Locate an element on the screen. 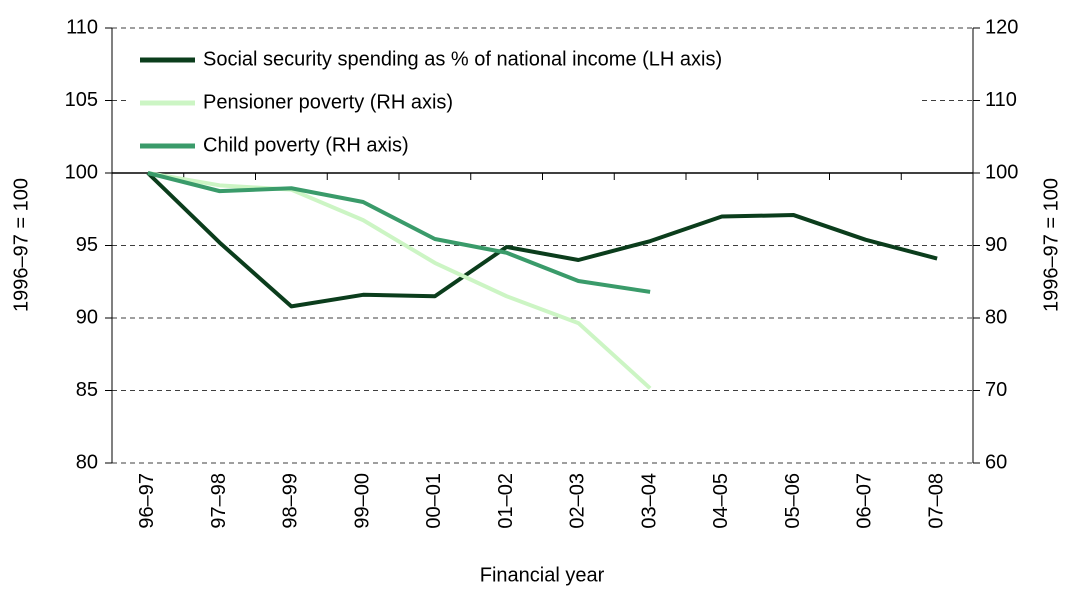 Image resolution: width=1072 pixels, height=592 pixels. x-tick-label: 05–06 is located at coordinates (793, 501).